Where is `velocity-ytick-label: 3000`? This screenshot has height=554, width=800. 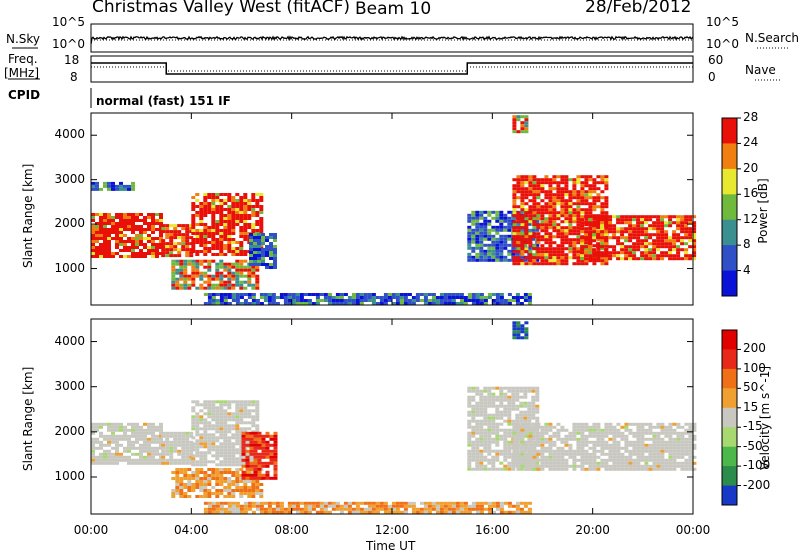
velocity-ytick-label: 3000 is located at coordinates (69, 385).